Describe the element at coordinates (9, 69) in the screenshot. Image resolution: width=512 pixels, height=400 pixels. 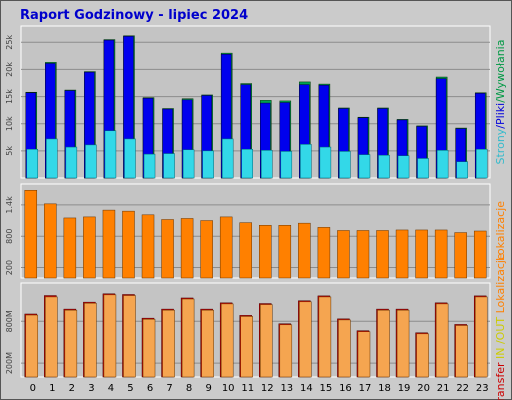
I see `y-tick-label: 20k` at that location.